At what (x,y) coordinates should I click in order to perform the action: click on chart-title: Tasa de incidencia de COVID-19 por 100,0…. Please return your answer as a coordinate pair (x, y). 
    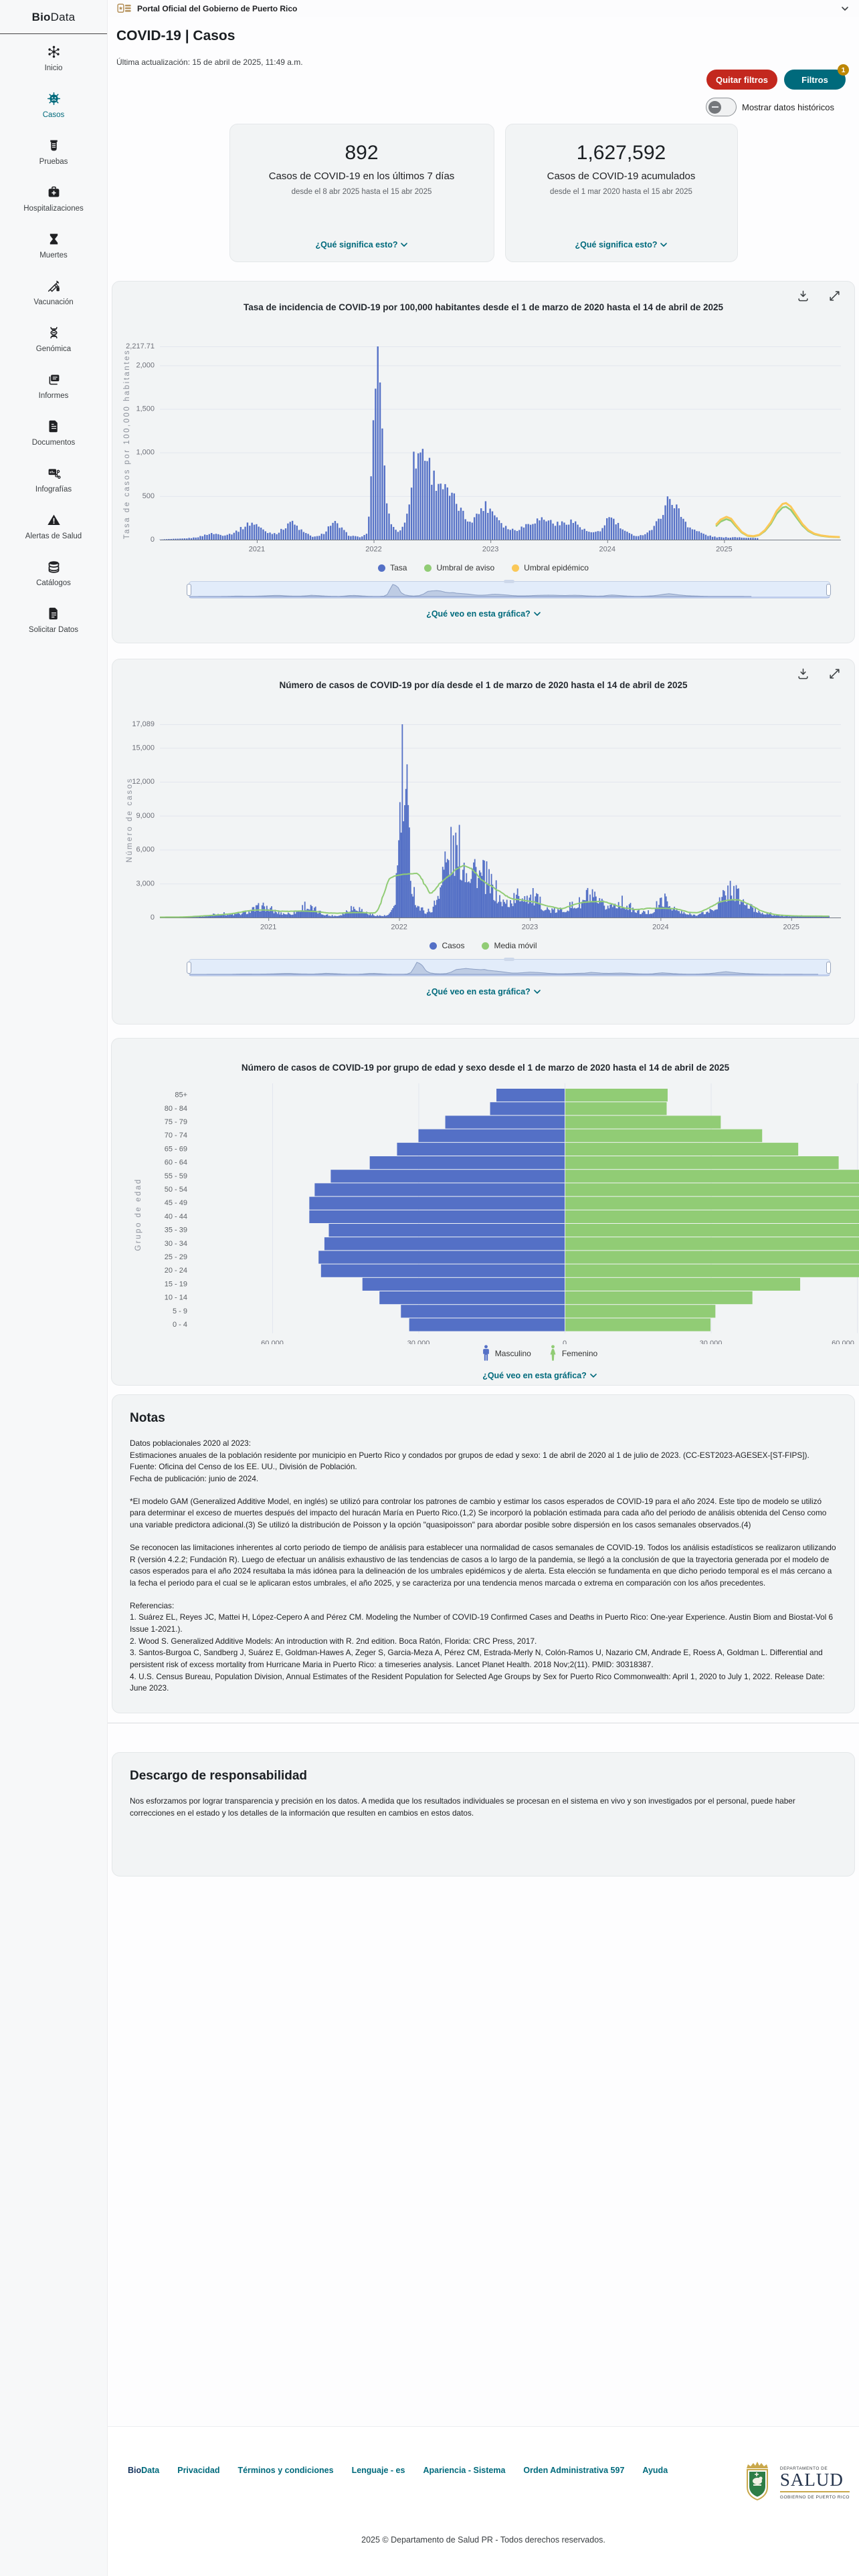
    Looking at the image, I should click on (483, 307).